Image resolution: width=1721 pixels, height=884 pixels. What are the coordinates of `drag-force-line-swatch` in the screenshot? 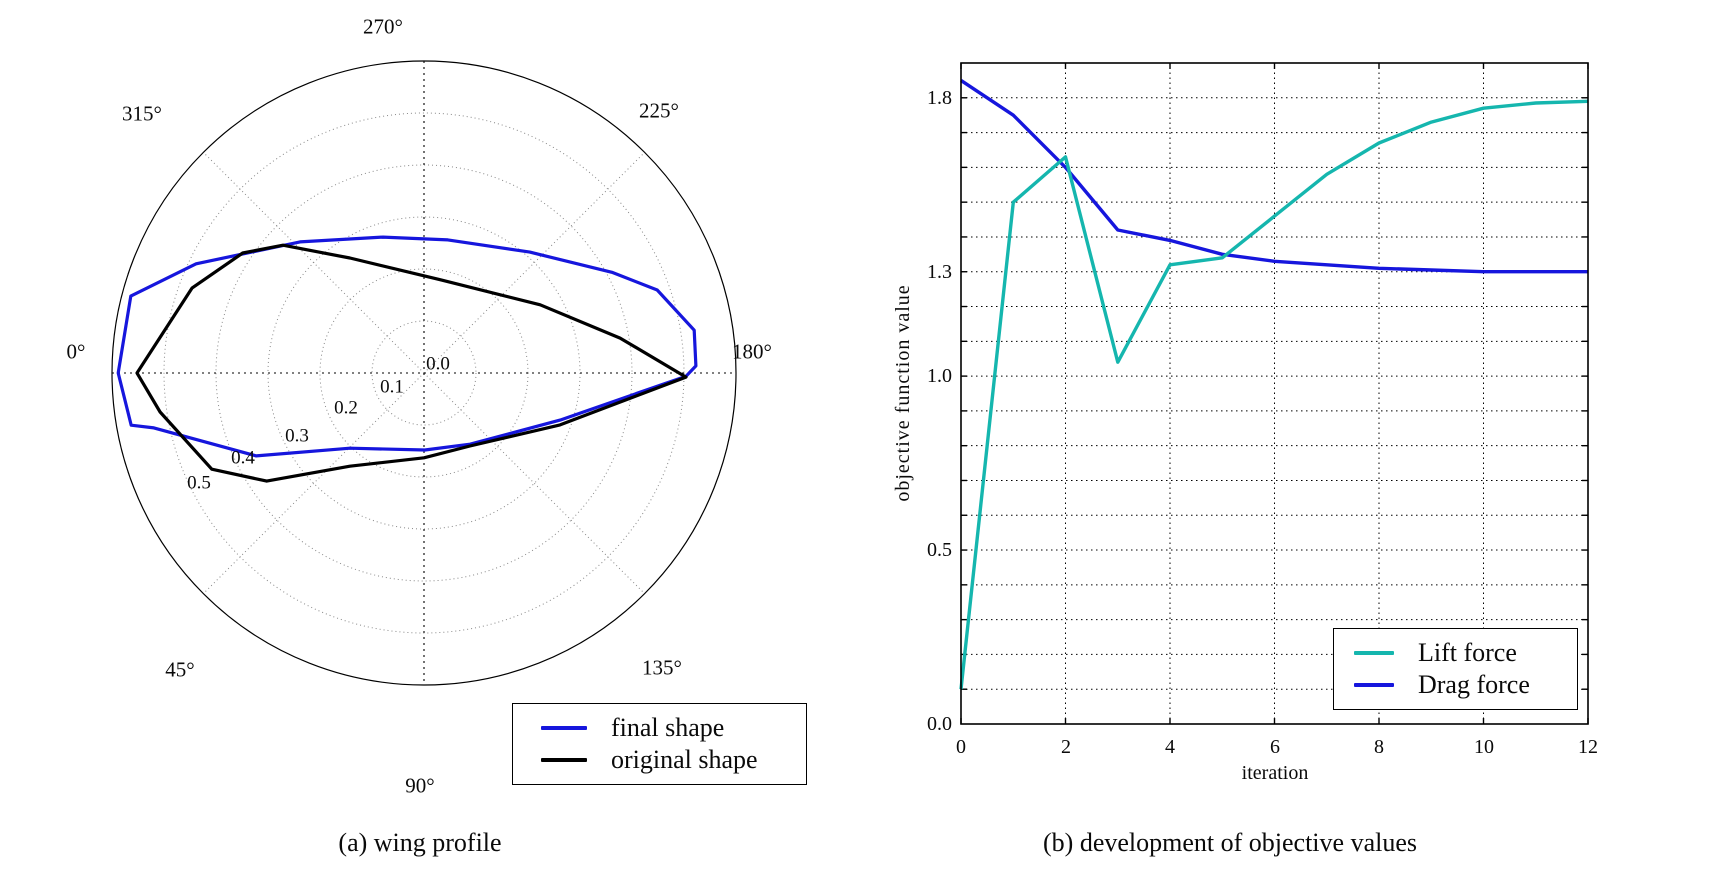 It's located at (1374, 685).